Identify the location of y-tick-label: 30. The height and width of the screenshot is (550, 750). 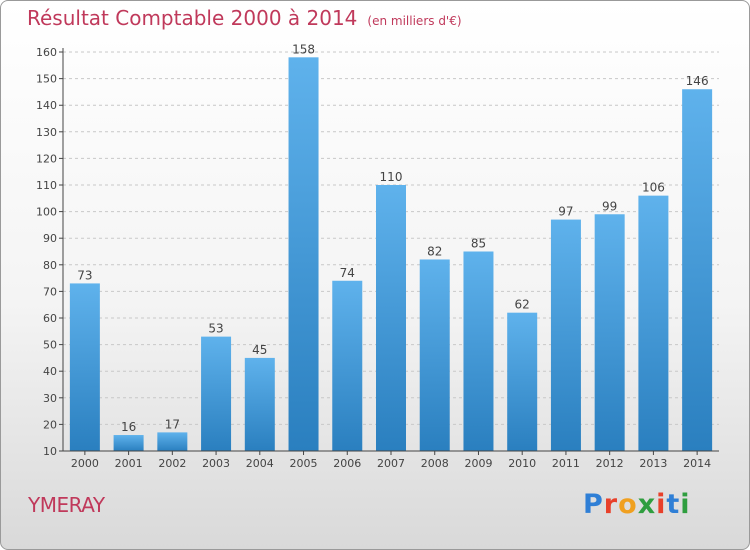
(50, 398).